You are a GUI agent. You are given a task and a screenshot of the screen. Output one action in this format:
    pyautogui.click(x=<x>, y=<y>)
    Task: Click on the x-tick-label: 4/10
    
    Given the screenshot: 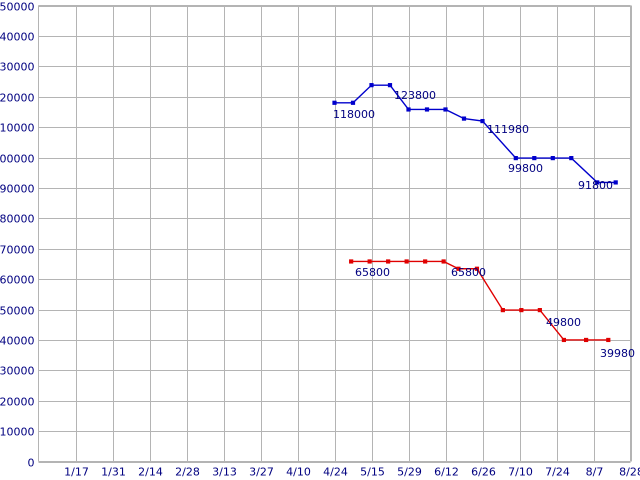 What is the action you would take?
    pyautogui.click(x=298, y=472)
    